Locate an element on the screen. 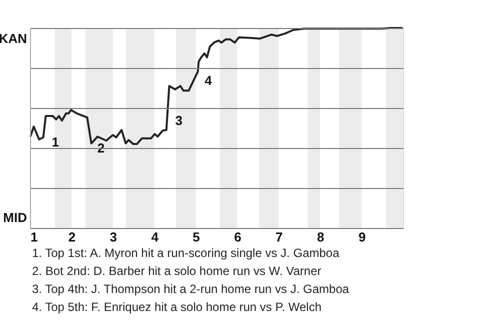 This screenshot has height=320, width=480. x-tick-label: 9 is located at coordinates (362, 237).